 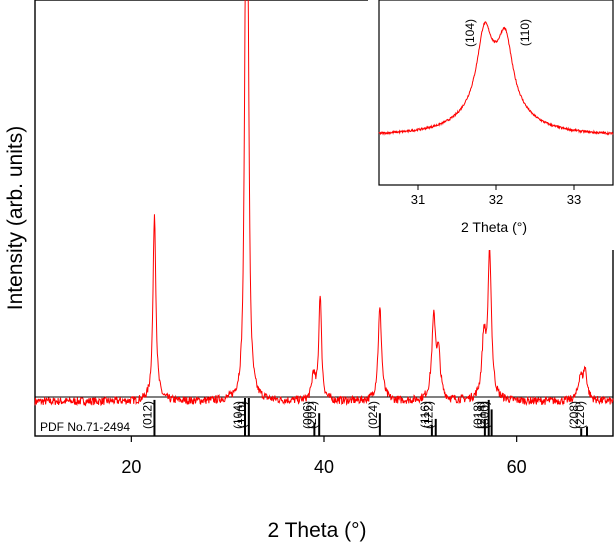 What do you see at coordinates (242, 414) in the screenshot?
I see `reference-hkl-label: (110)` at bounding box center [242, 414].